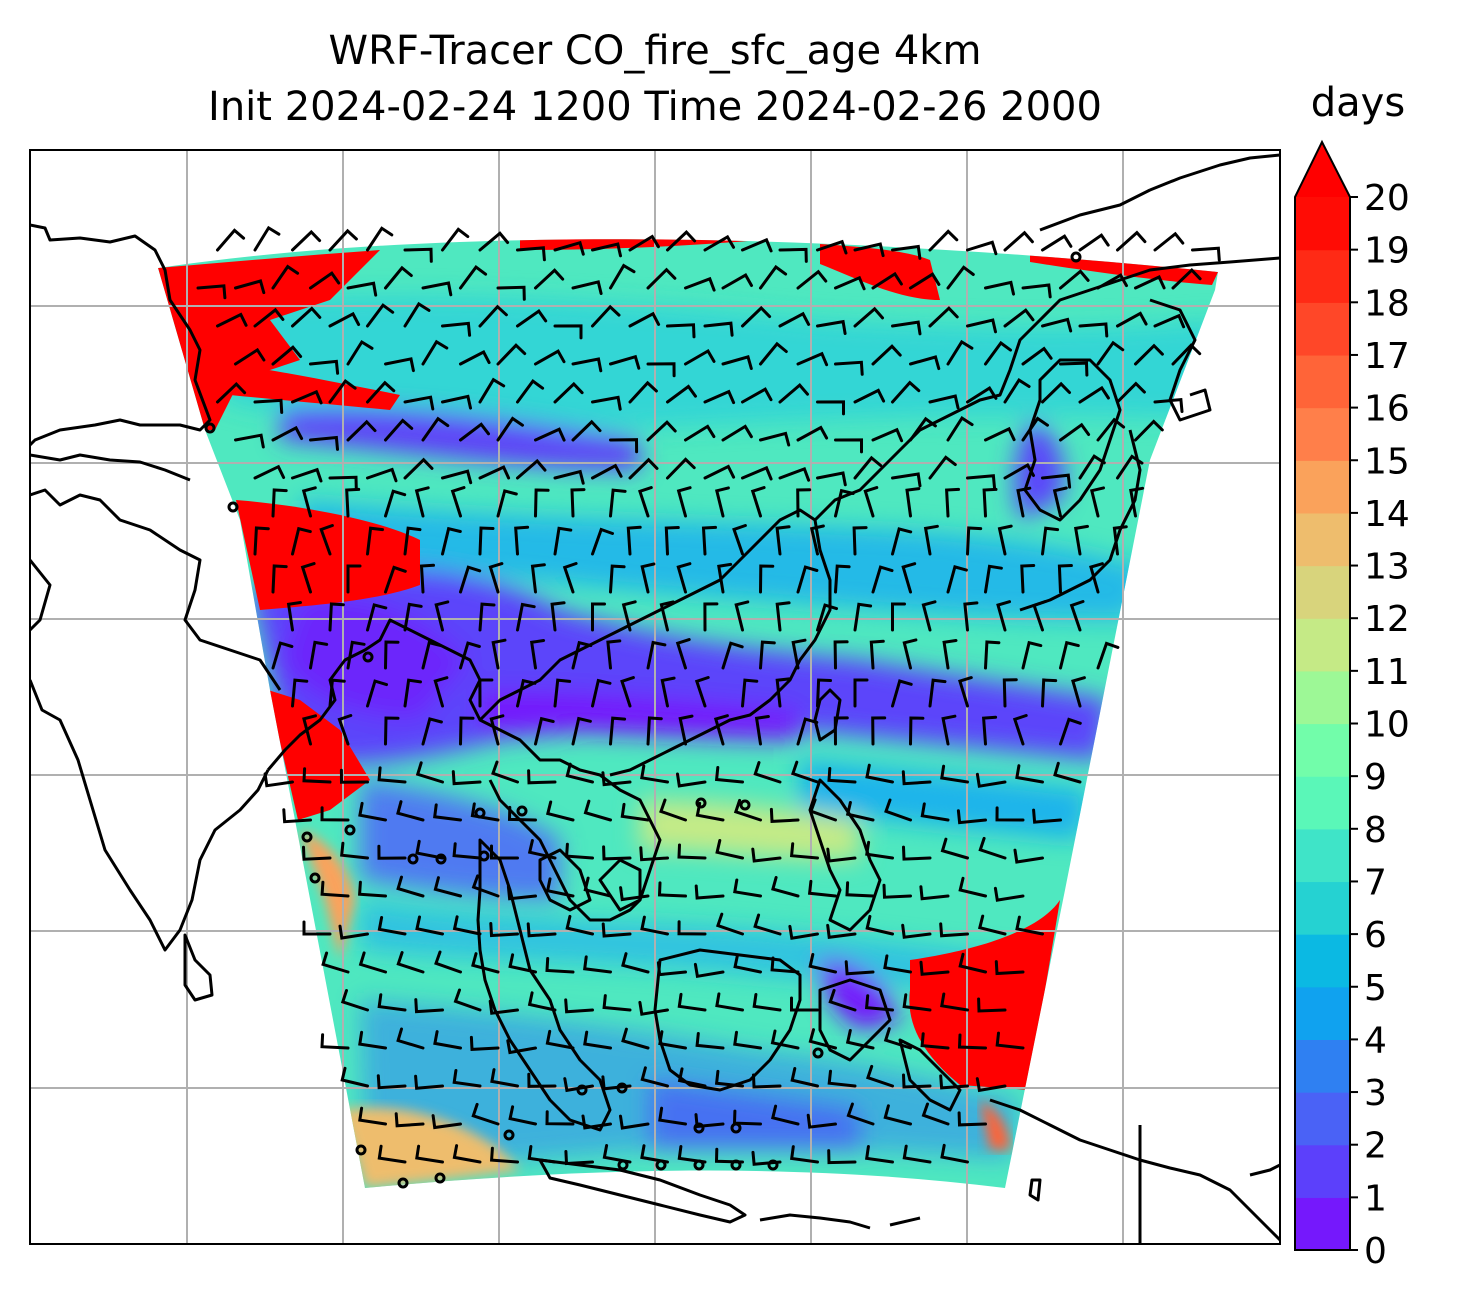 Image resolution: width=1462 pixels, height=1306 pixels. Describe the element at coordinates (1375, 830) in the screenshot. I see `colorbar-tick-label: 8` at that location.